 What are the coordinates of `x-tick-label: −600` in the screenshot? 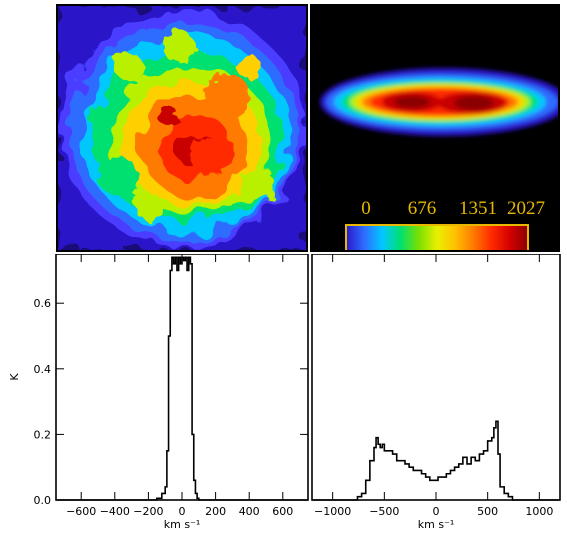 It's located at (81, 511).